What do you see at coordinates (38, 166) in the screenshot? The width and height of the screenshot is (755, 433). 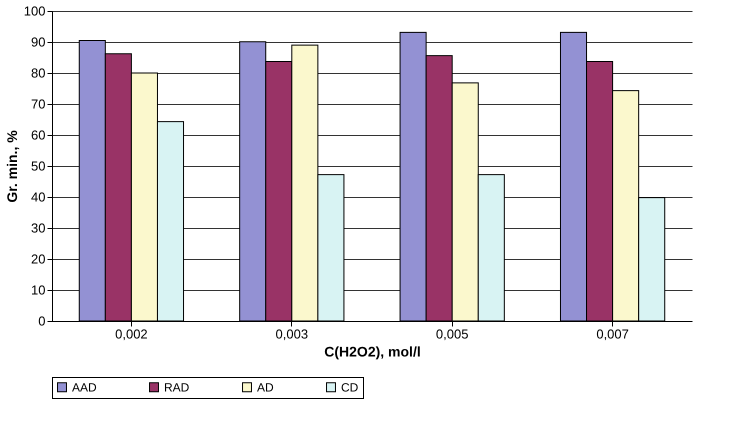 I see `y-tick-label: 50` at bounding box center [38, 166].